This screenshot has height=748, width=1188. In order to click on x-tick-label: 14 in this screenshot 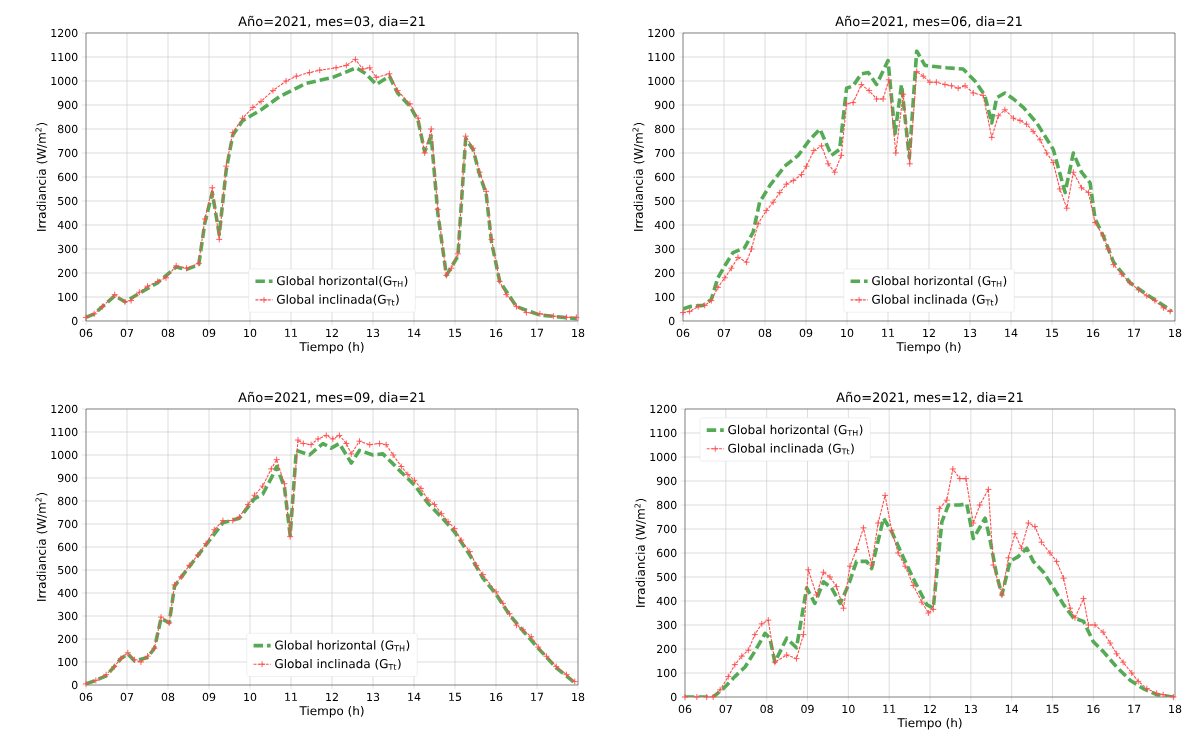, I will do `click(414, 696)`.